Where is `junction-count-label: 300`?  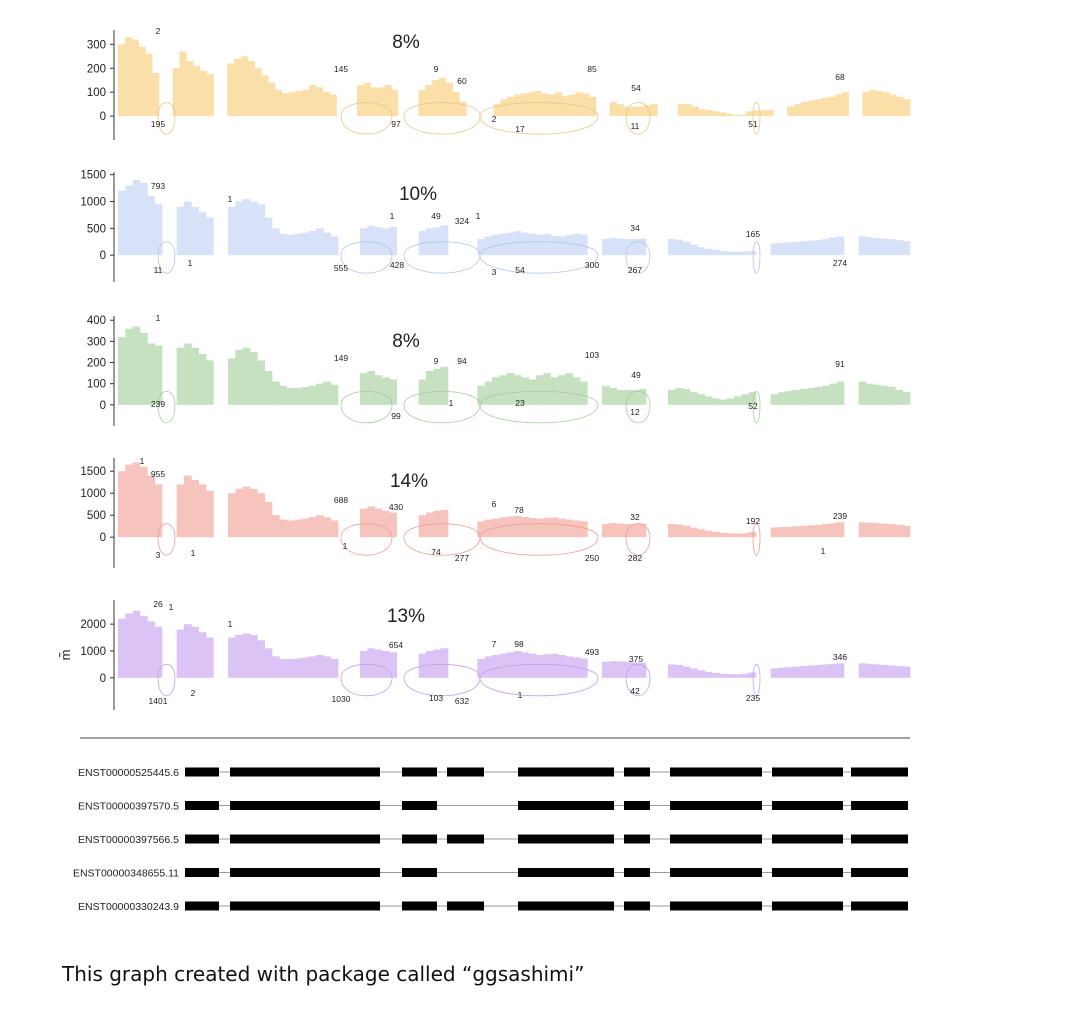 junction-count-label: 300 is located at coordinates (592, 265).